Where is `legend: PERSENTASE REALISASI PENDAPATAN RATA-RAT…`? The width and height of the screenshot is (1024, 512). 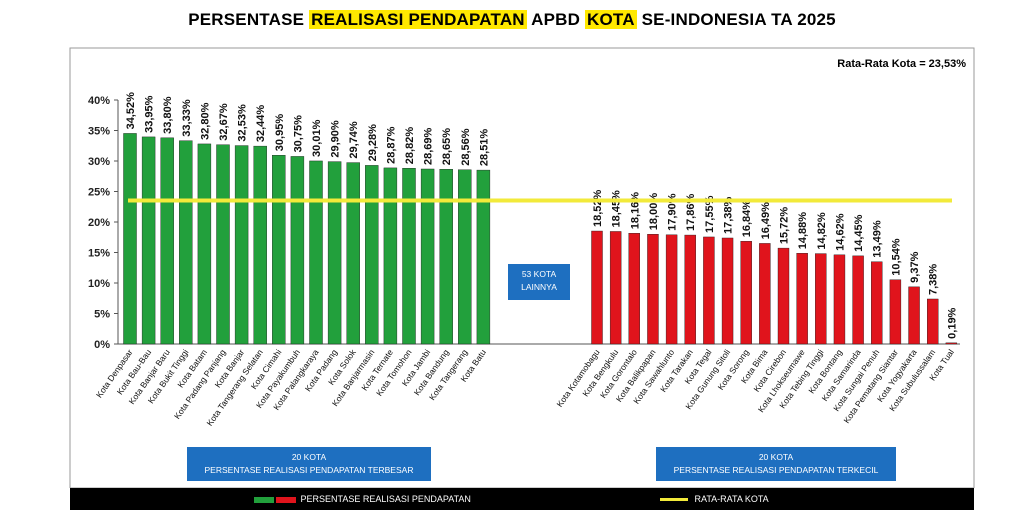
legend: PERSENTASE REALISASI PENDAPATAN RATA-RAT… is located at coordinates (522, 499).